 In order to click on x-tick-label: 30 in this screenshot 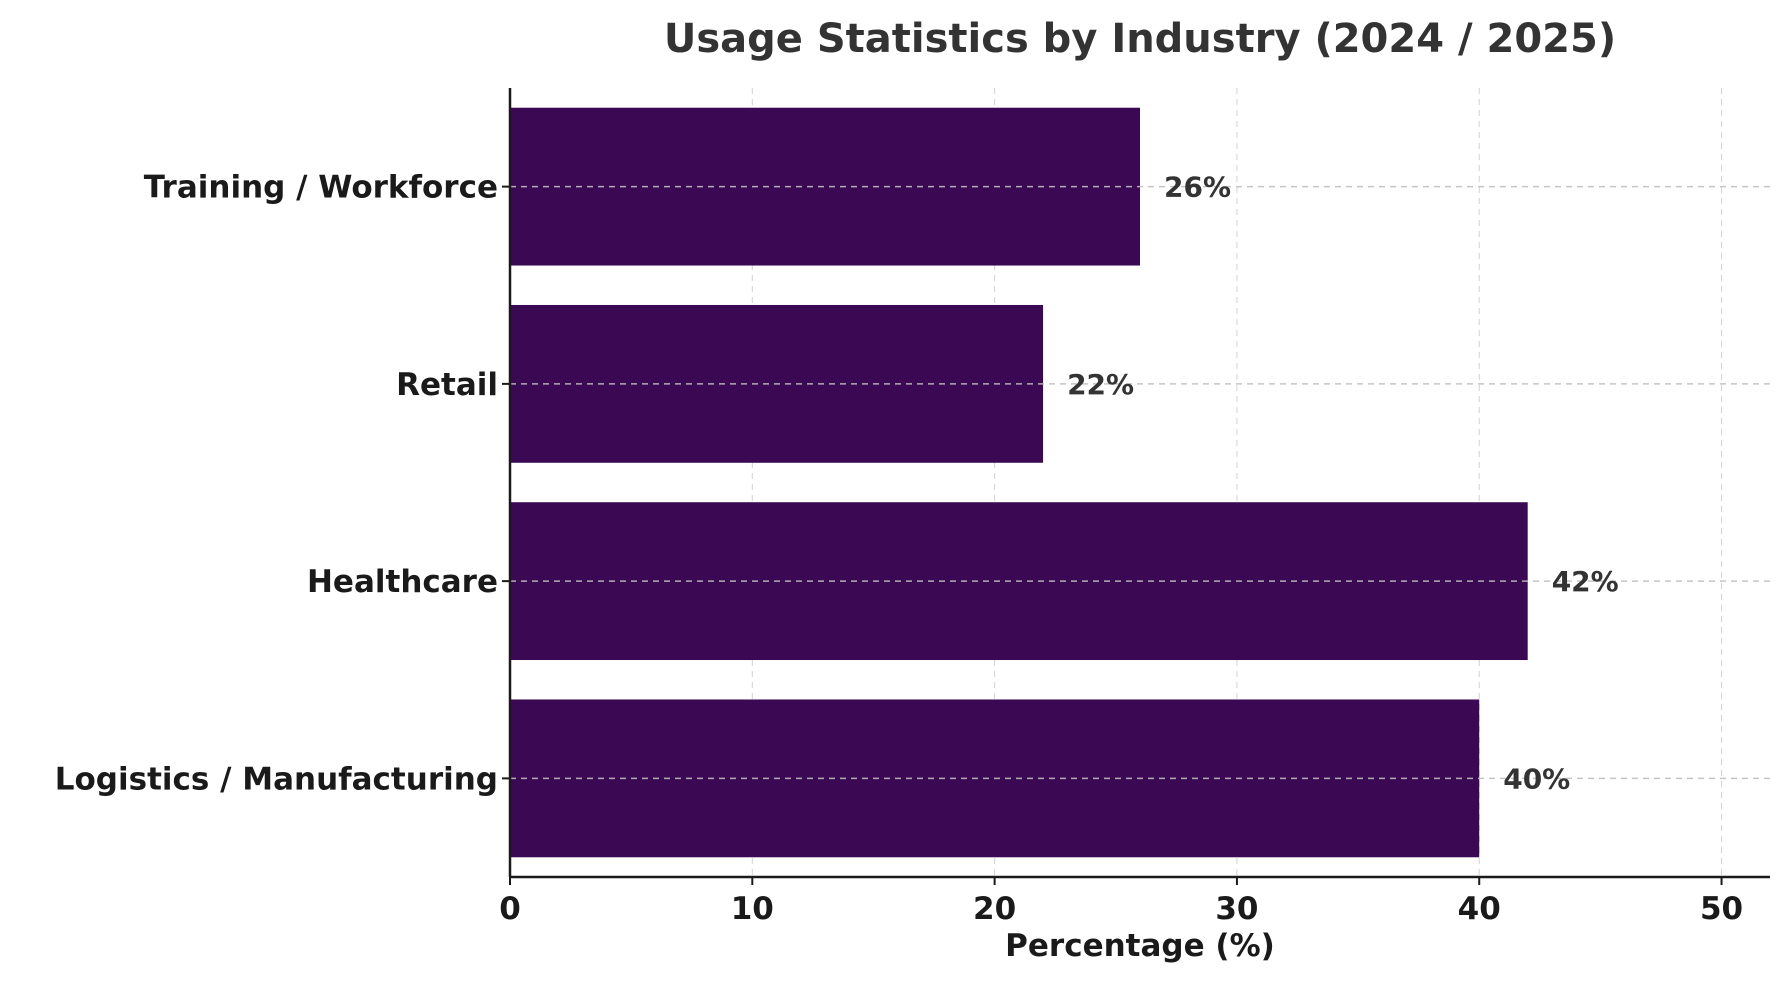, I will do `click(1236, 909)`.